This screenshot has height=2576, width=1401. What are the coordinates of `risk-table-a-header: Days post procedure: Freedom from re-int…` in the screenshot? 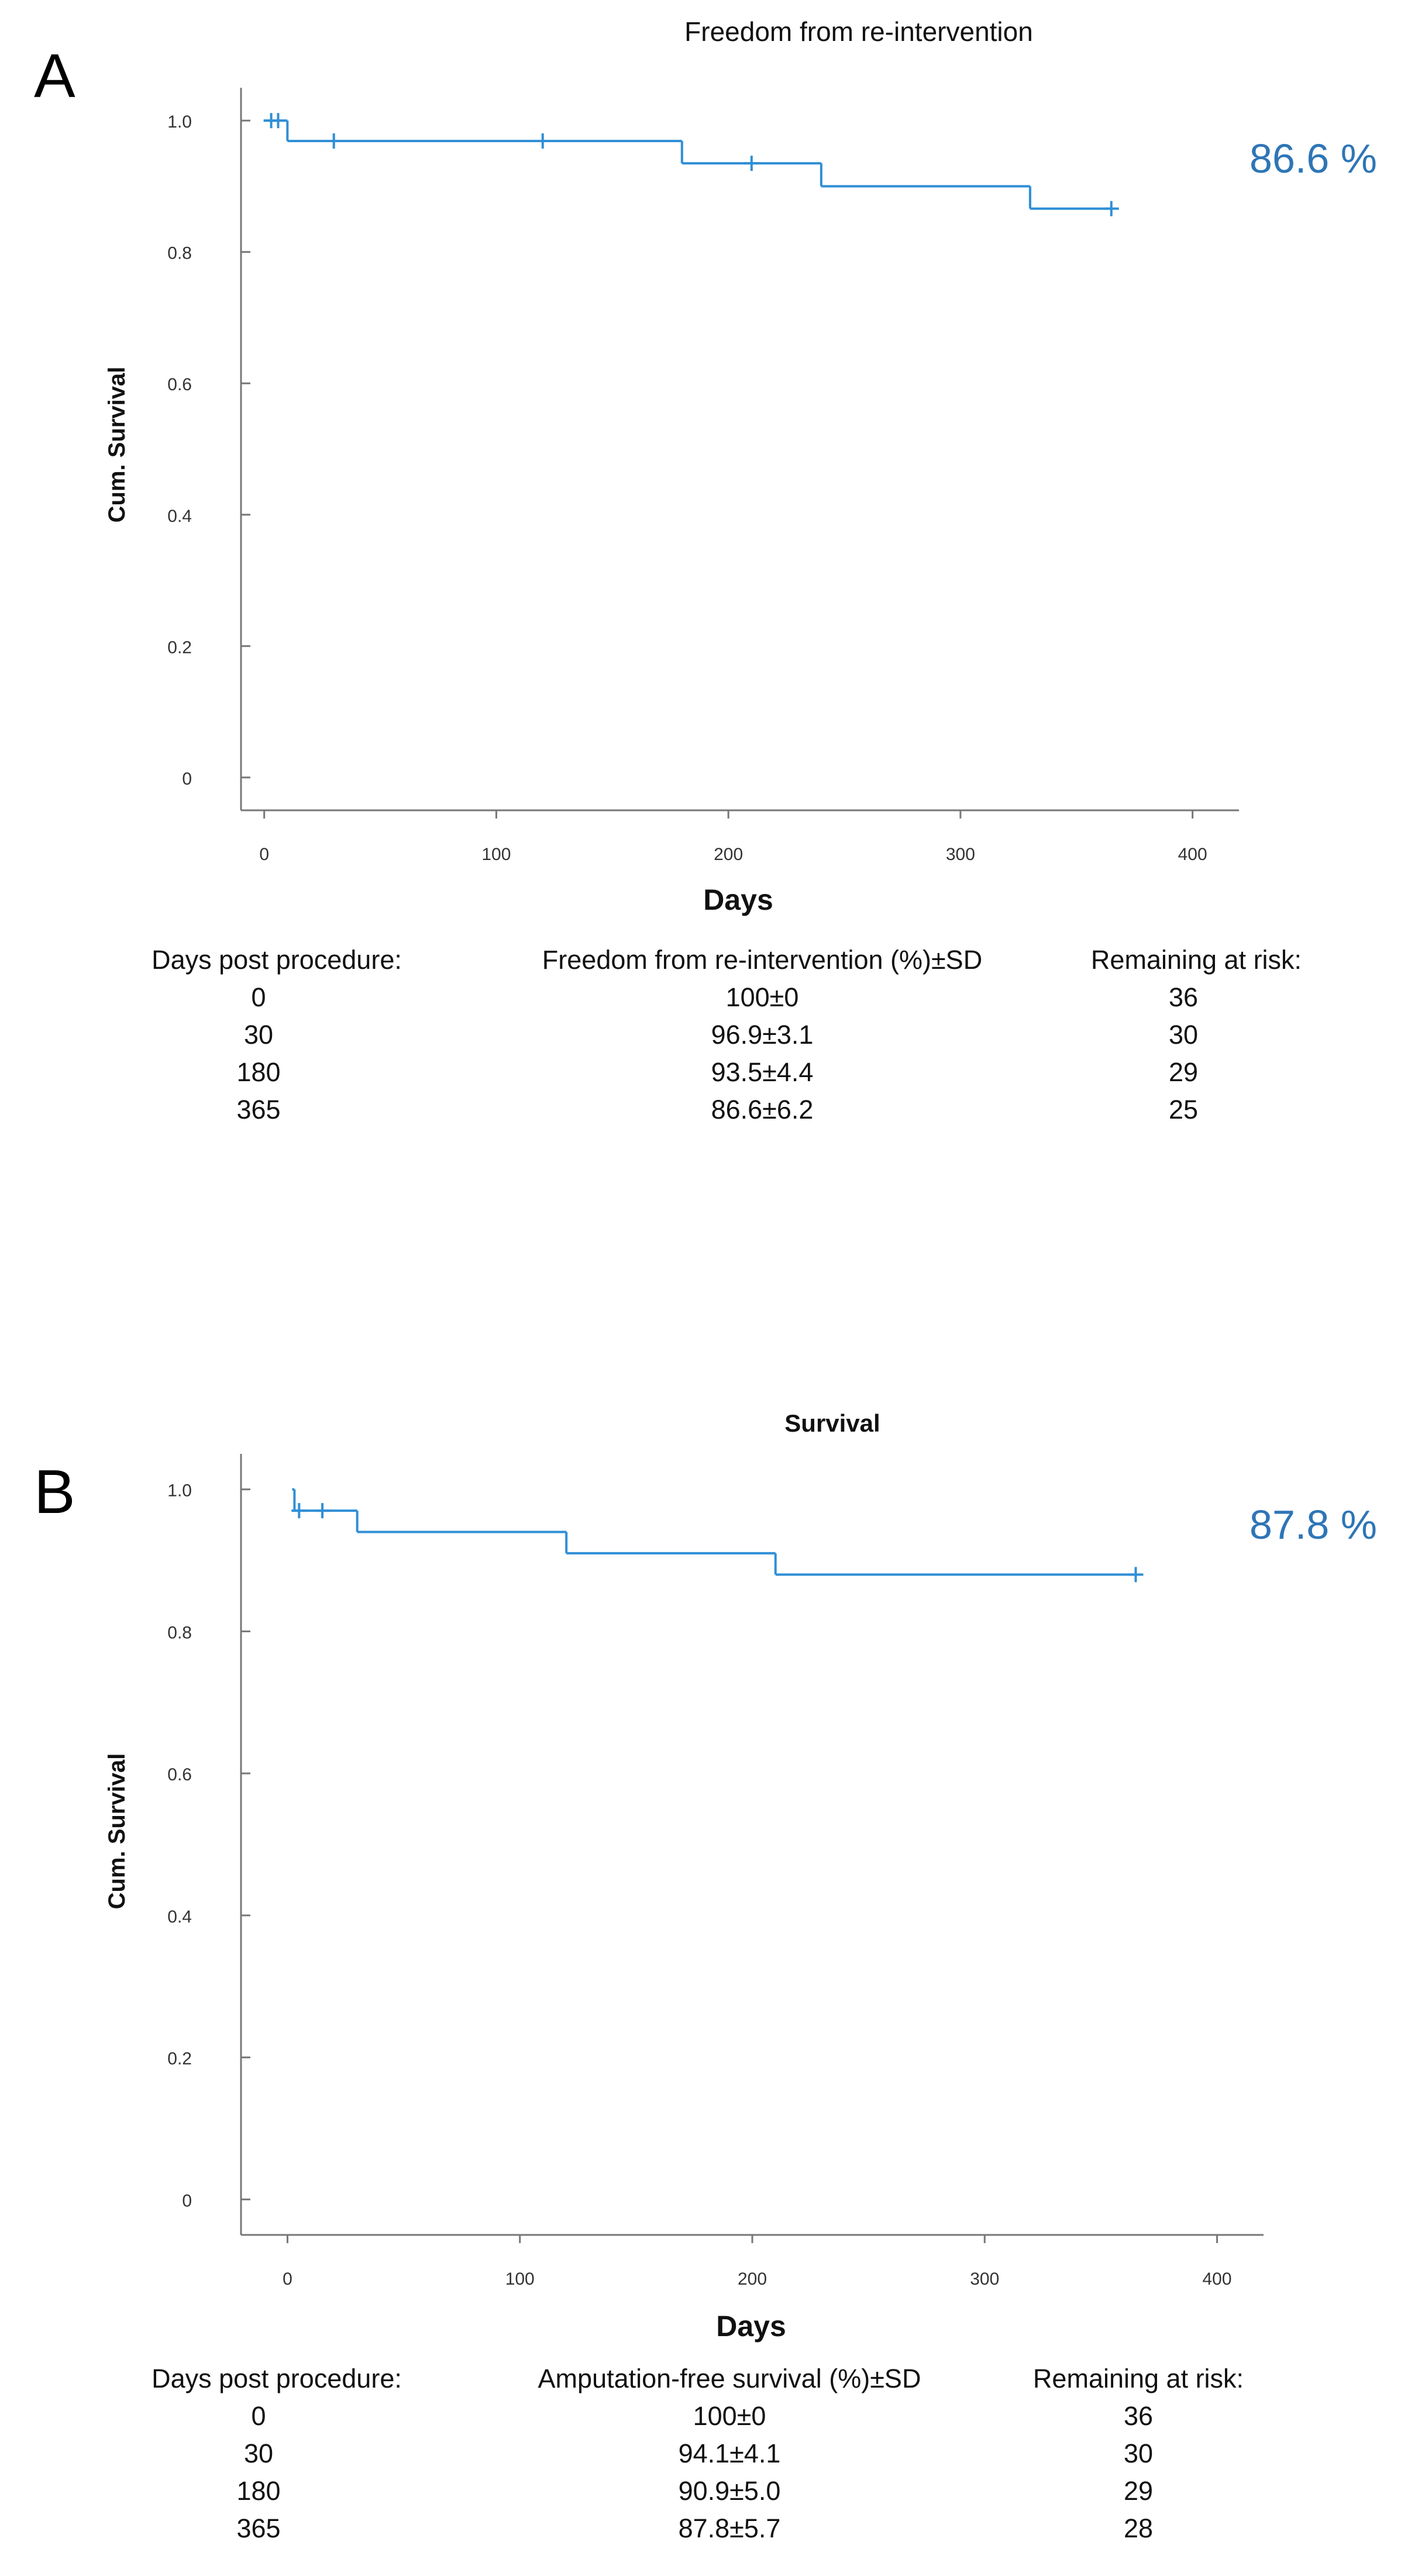 It's located at (700, 964).